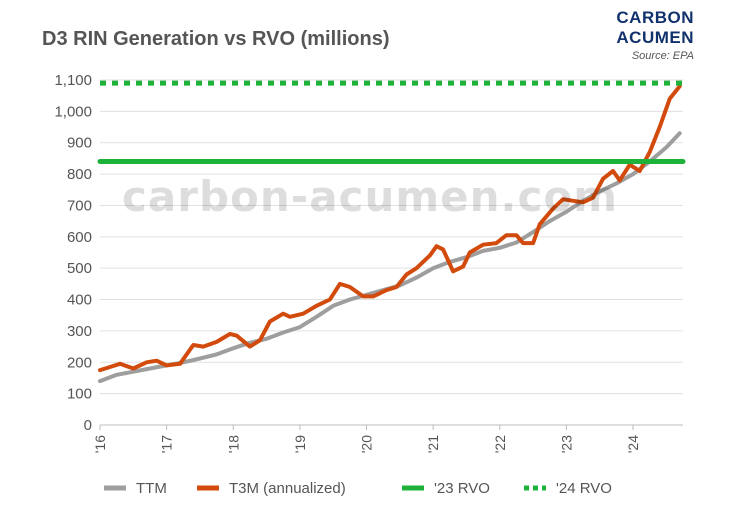 Image resolution: width=730 pixels, height=524 pixels. I want to click on brand-logo: CARBON ACUMEN Source: EPA, so click(655, 35).